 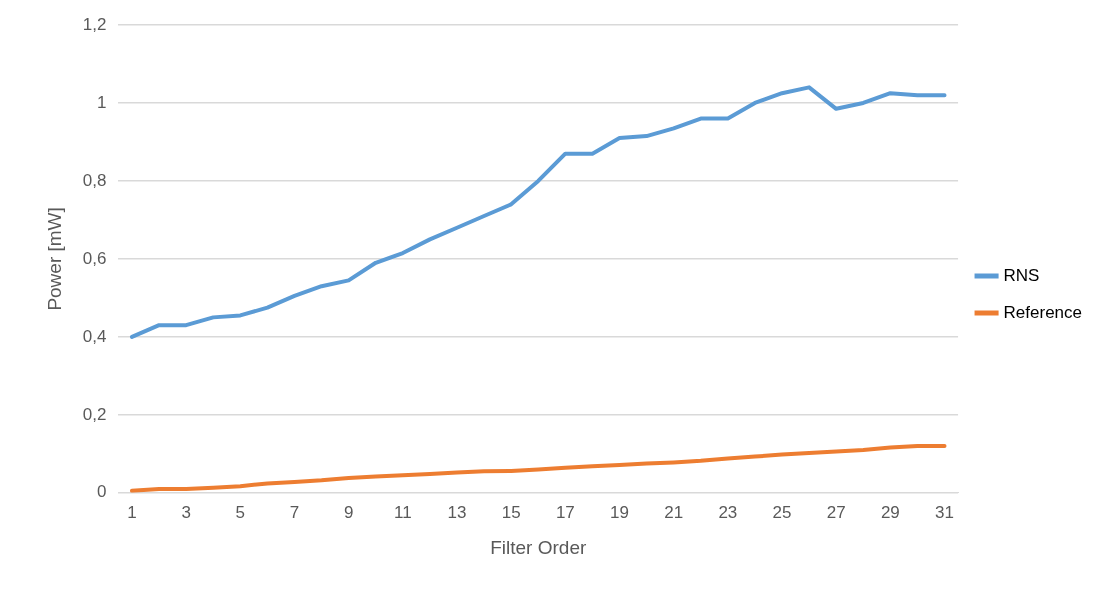 I want to click on y-tick-label: 0,2, so click(x=94, y=414).